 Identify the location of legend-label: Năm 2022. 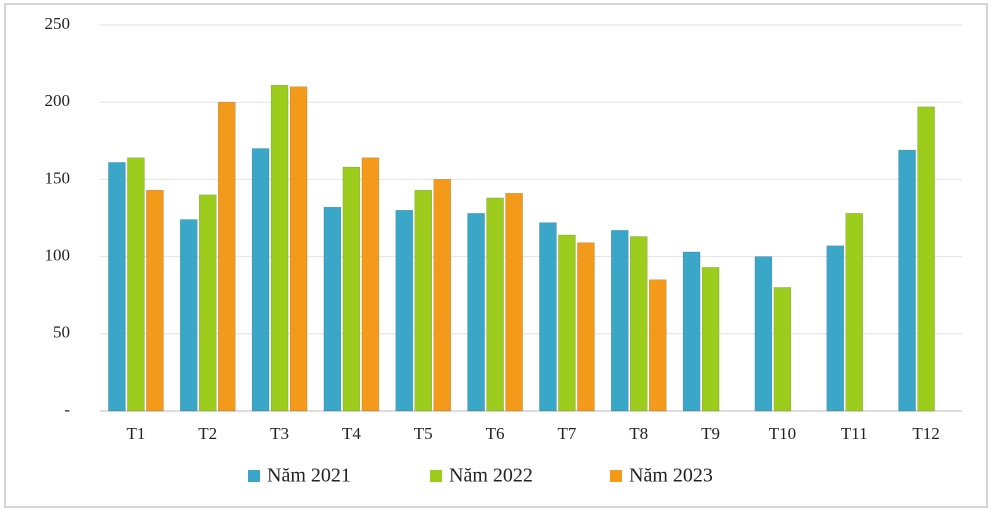
(491, 476).